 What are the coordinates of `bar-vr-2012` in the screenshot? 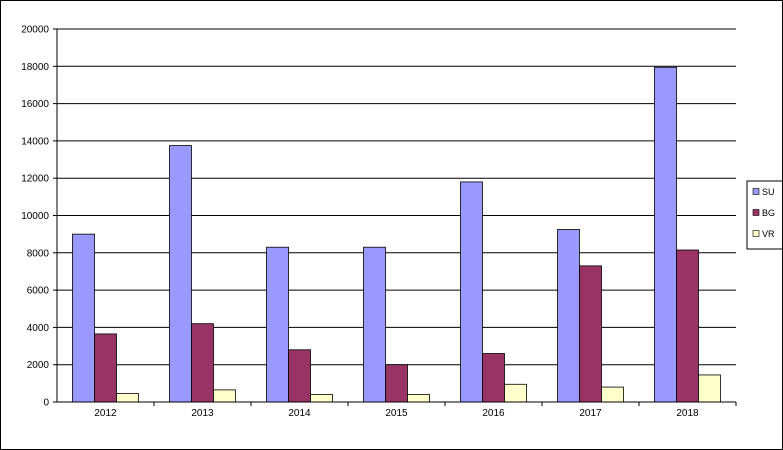 It's located at (127, 398).